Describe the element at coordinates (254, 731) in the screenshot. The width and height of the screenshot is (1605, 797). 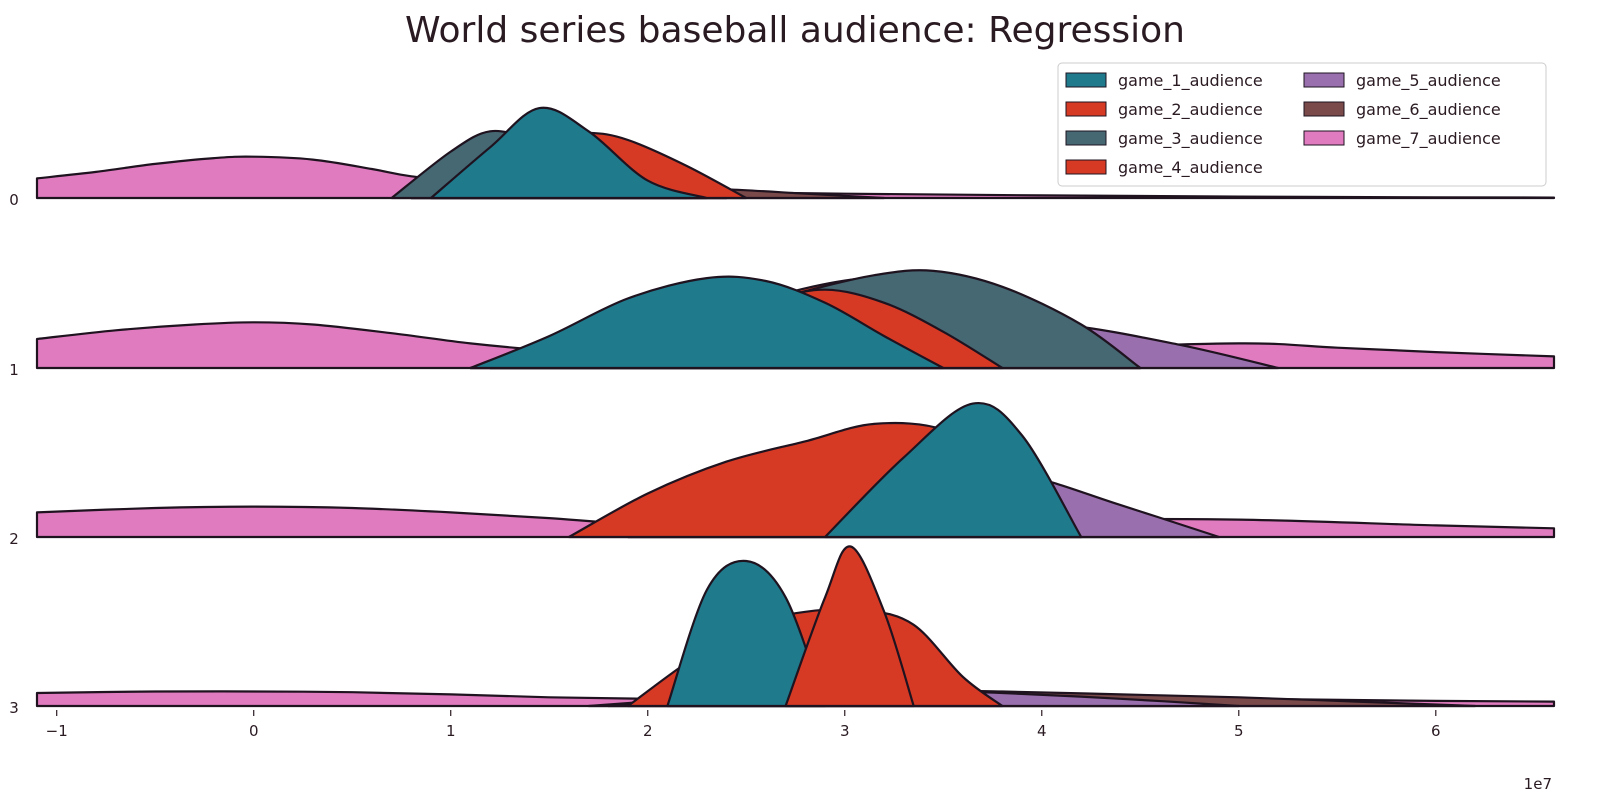
I see `x-tick-label: 0` at that location.